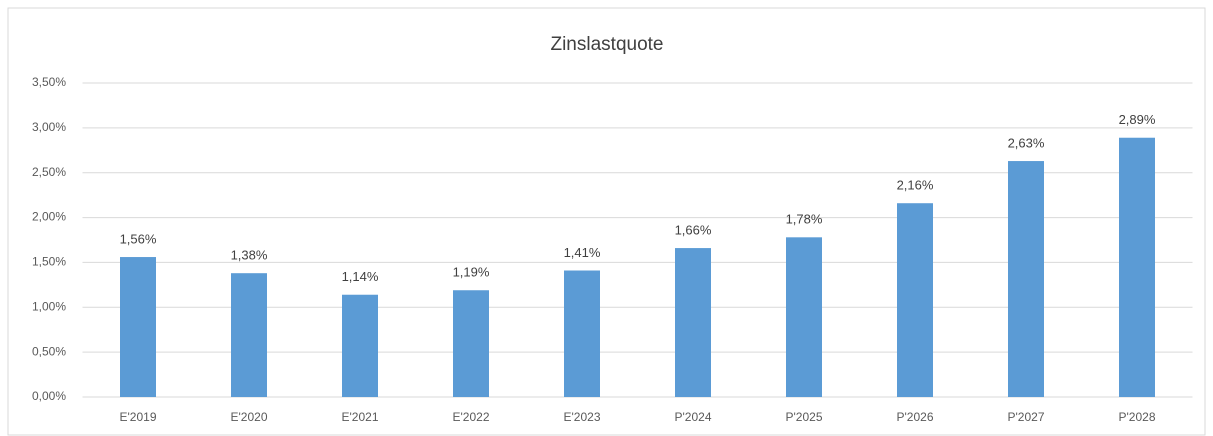  What do you see at coordinates (49, 217) in the screenshot?
I see `y-tick-label: 2,00%` at bounding box center [49, 217].